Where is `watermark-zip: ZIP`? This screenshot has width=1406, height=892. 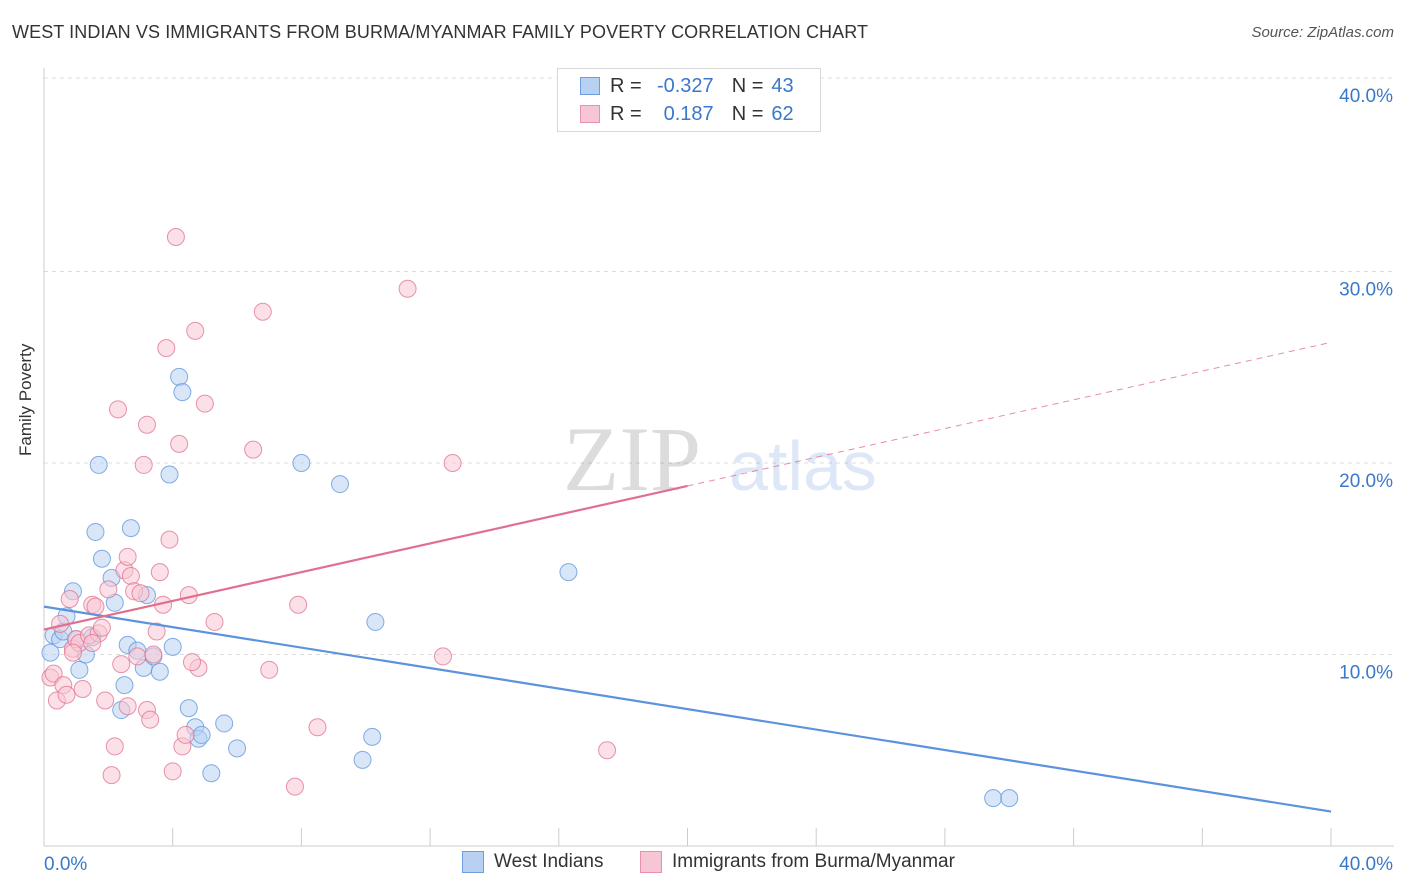
watermark-zip: ZIP is located at coordinates (632, 459).